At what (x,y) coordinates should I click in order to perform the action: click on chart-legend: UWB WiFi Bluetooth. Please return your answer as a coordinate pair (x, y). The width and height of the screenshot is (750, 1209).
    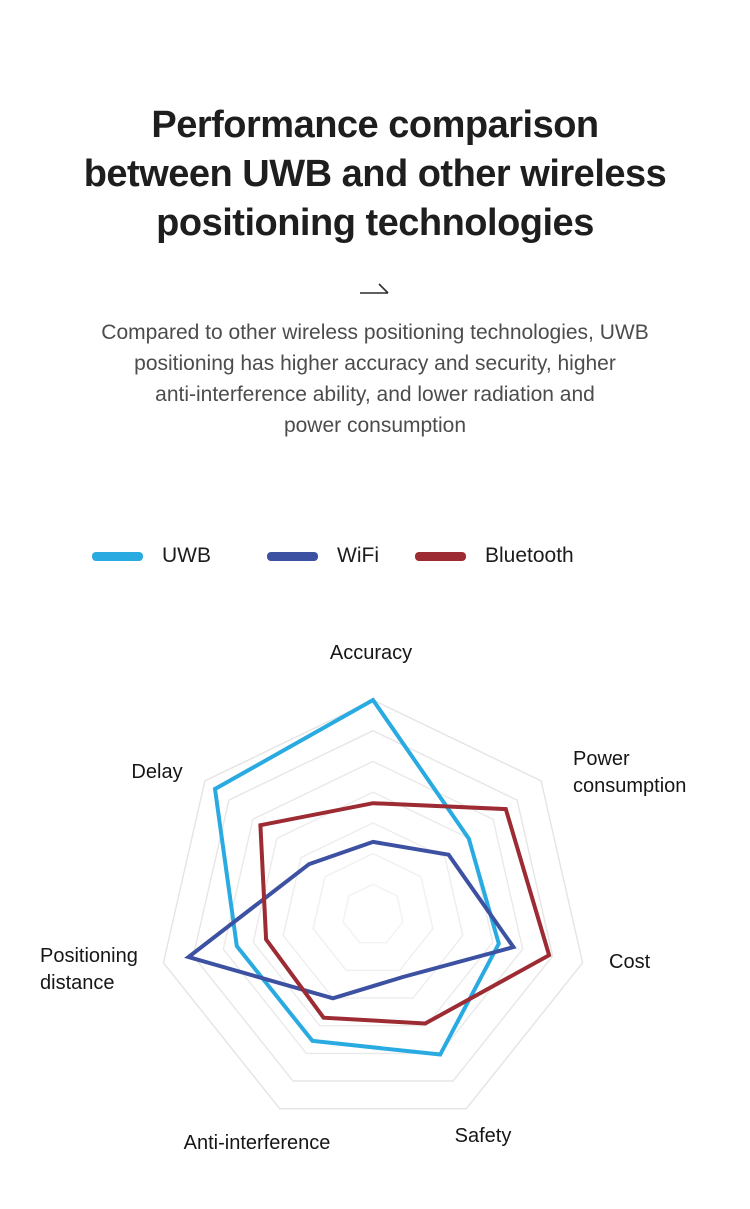
    Looking at the image, I should click on (375, 556).